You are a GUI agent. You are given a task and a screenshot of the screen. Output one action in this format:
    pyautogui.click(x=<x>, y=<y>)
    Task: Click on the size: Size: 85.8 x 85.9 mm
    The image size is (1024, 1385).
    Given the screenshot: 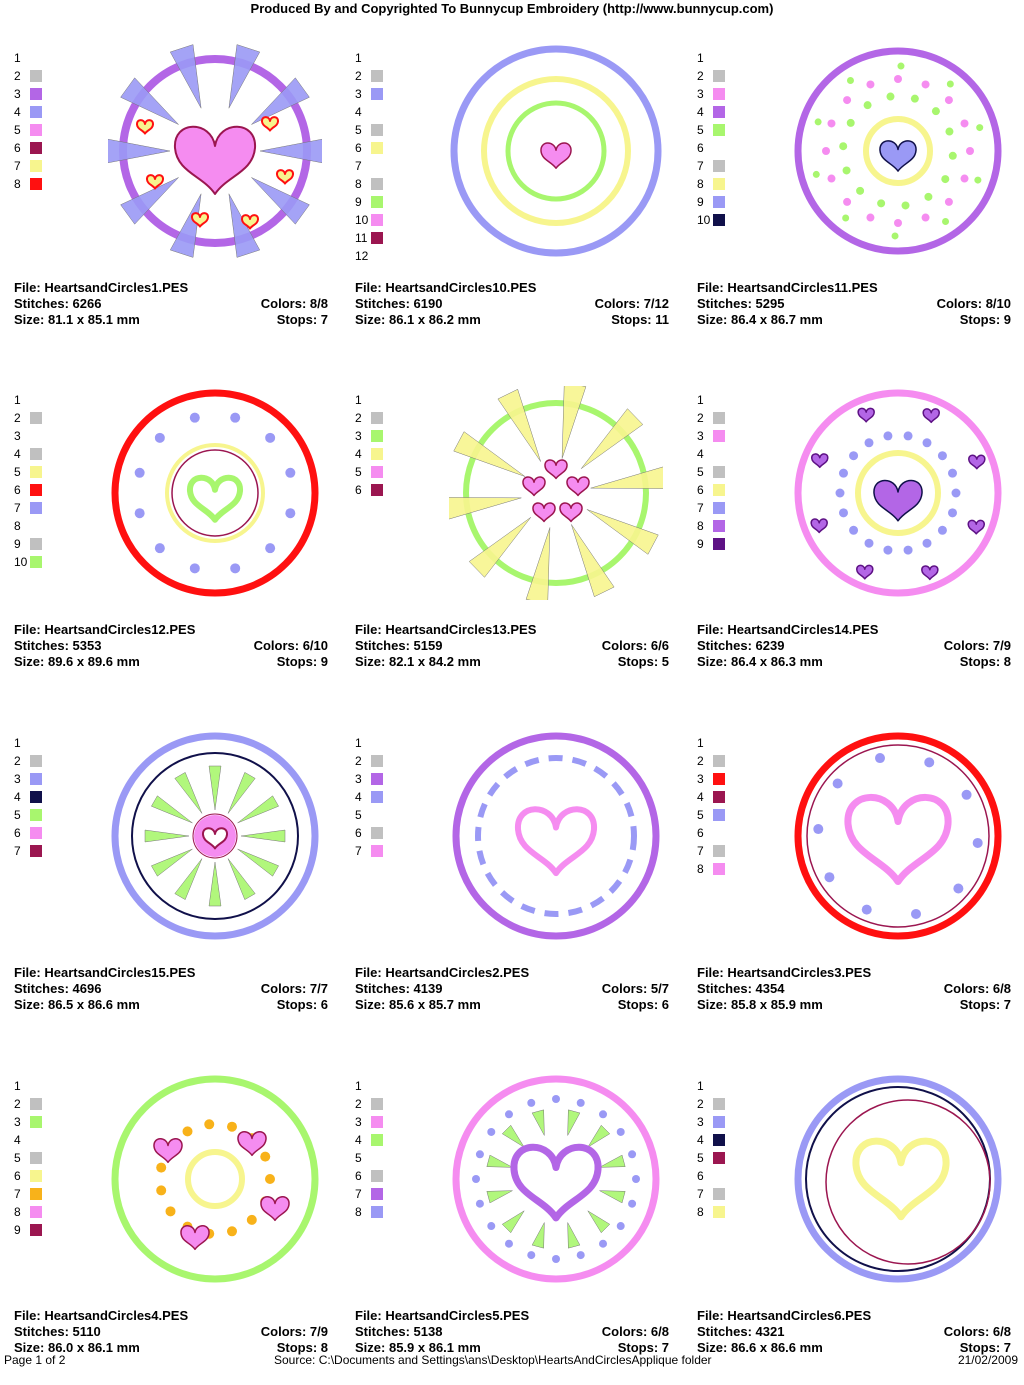 What is the action you would take?
    pyautogui.click(x=760, y=1005)
    